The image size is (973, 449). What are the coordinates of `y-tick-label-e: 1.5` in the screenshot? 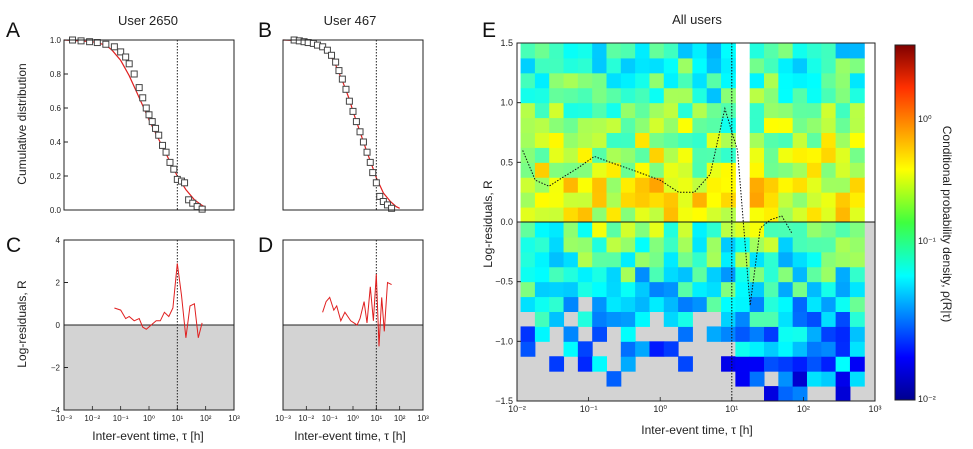 It's located at (506, 43).